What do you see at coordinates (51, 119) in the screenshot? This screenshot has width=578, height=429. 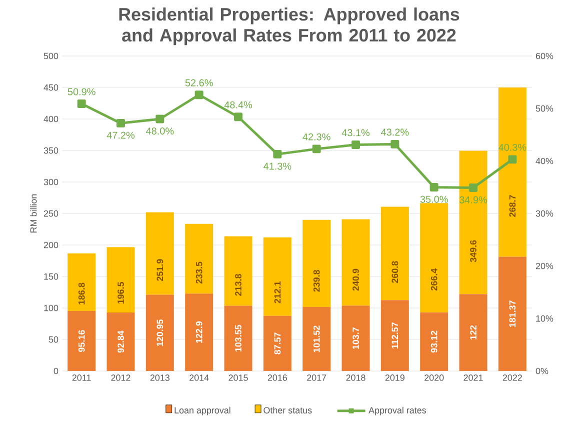 I see `y-tick-label: 400` at bounding box center [51, 119].